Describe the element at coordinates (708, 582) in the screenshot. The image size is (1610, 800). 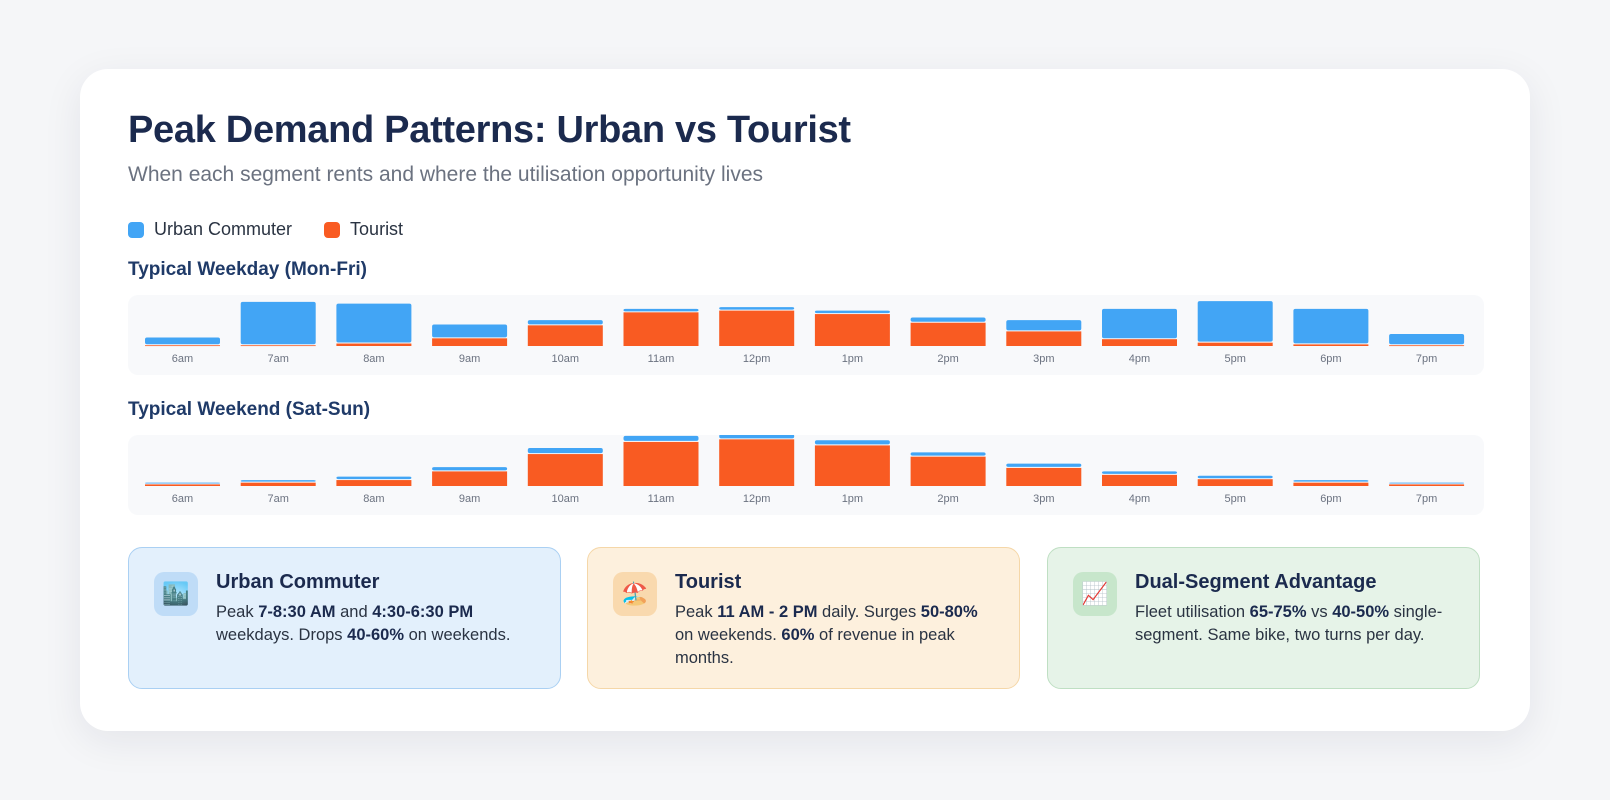
I see `tourist-card-title: Tourist` at that location.